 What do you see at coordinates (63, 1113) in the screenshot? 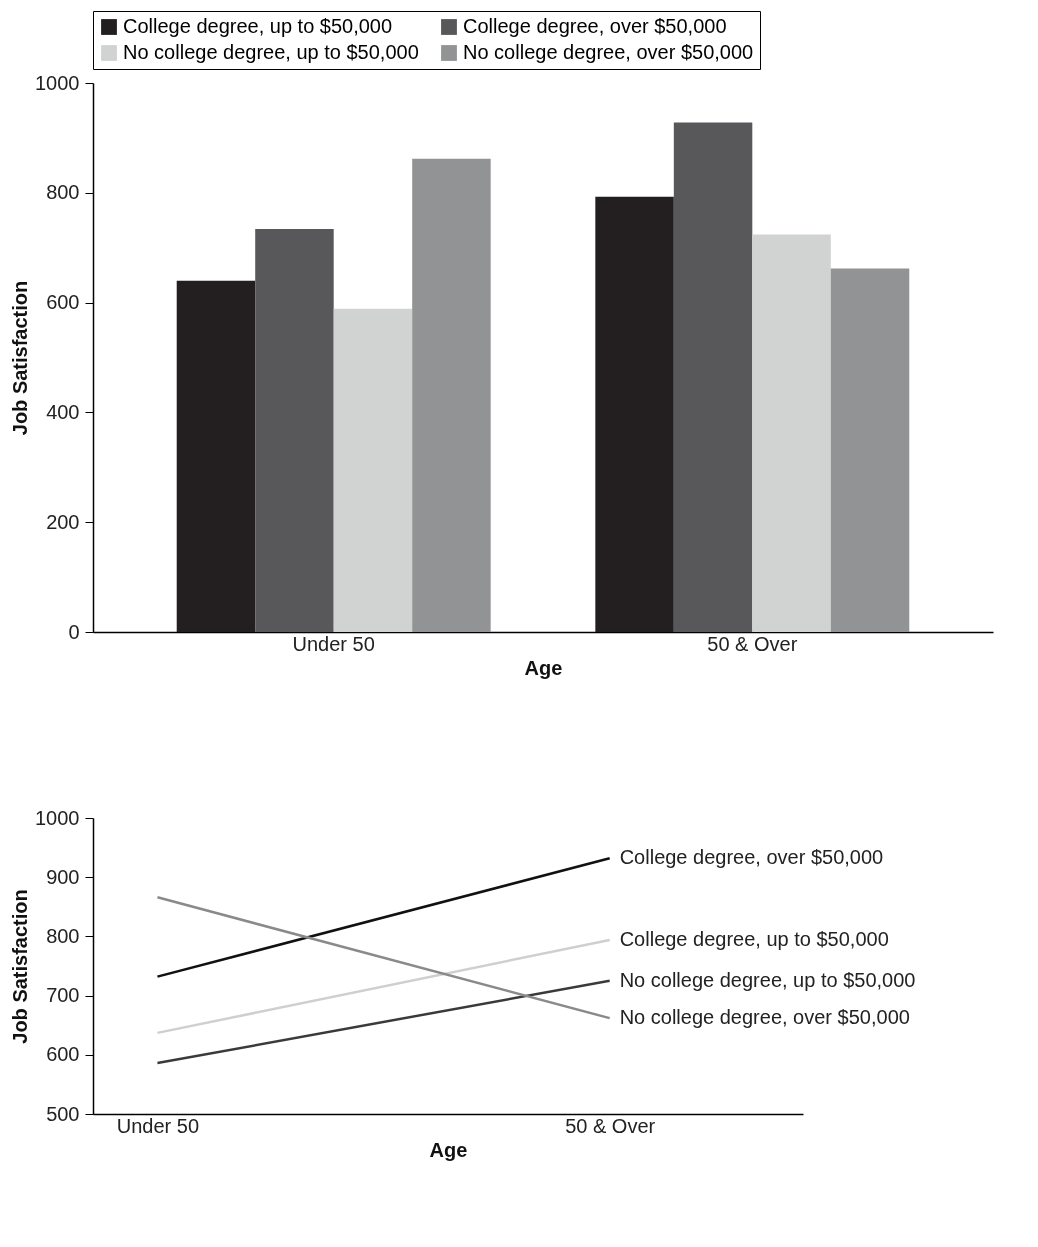
I see `y-tick-label: 500` at bounding box center [63, 1113].